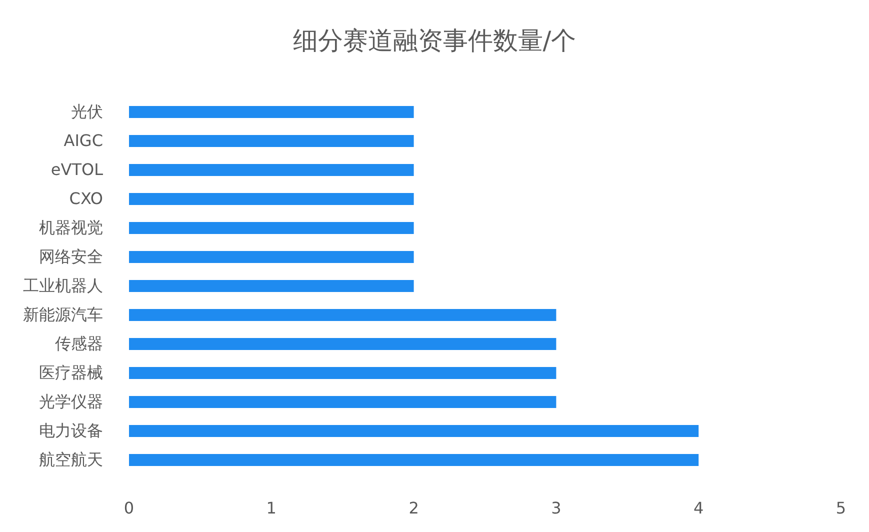  I want to click on y-tick-label: AIGC, so click(83, 140).